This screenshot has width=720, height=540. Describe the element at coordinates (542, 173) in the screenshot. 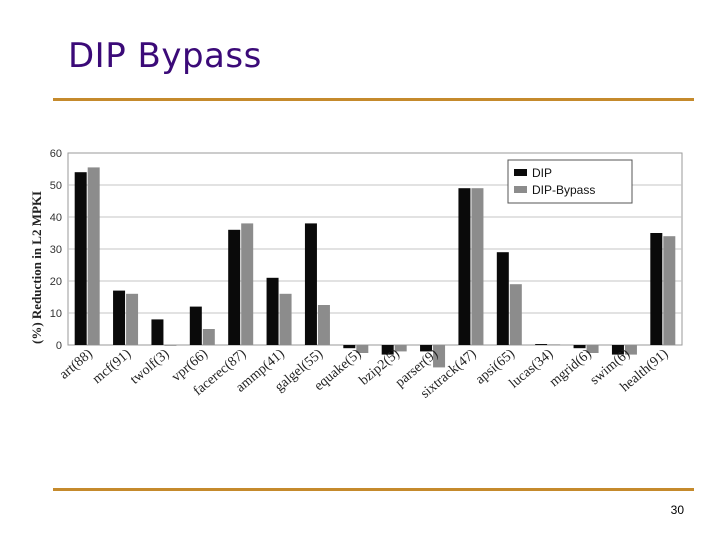

I see `legend-label-dip: DIP` at that location.